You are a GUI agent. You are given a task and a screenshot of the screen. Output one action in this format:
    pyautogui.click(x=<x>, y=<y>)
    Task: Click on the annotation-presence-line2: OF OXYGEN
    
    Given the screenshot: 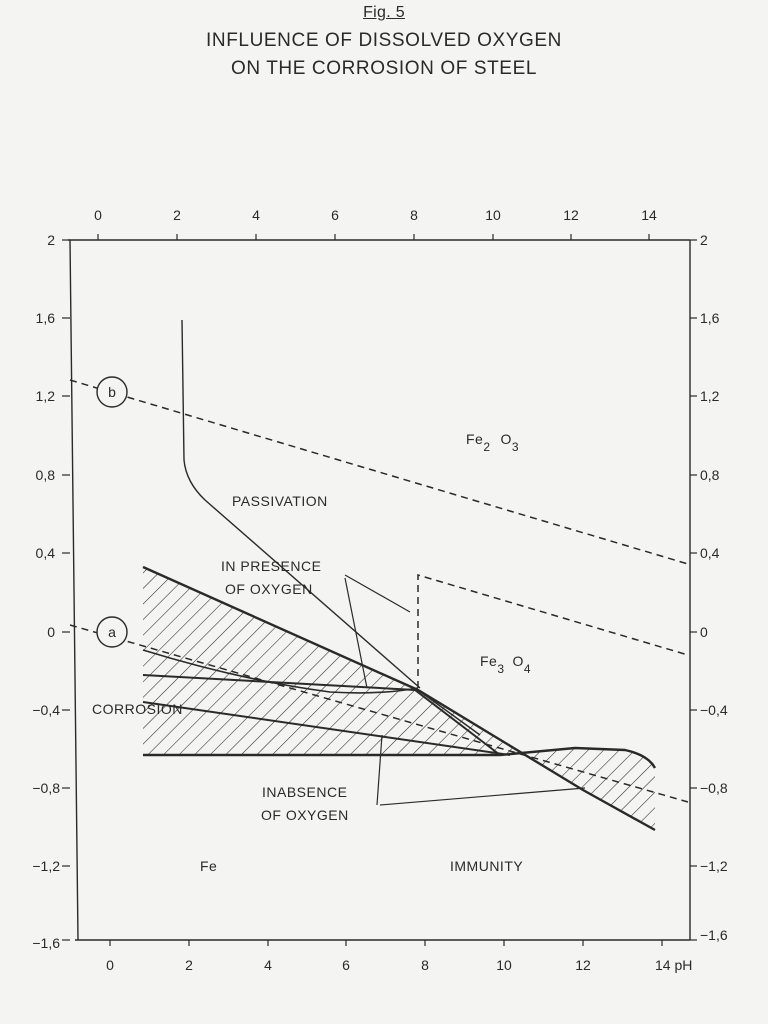 What is the action you would take?
    pyautogui.click(x=269, y=589)
    